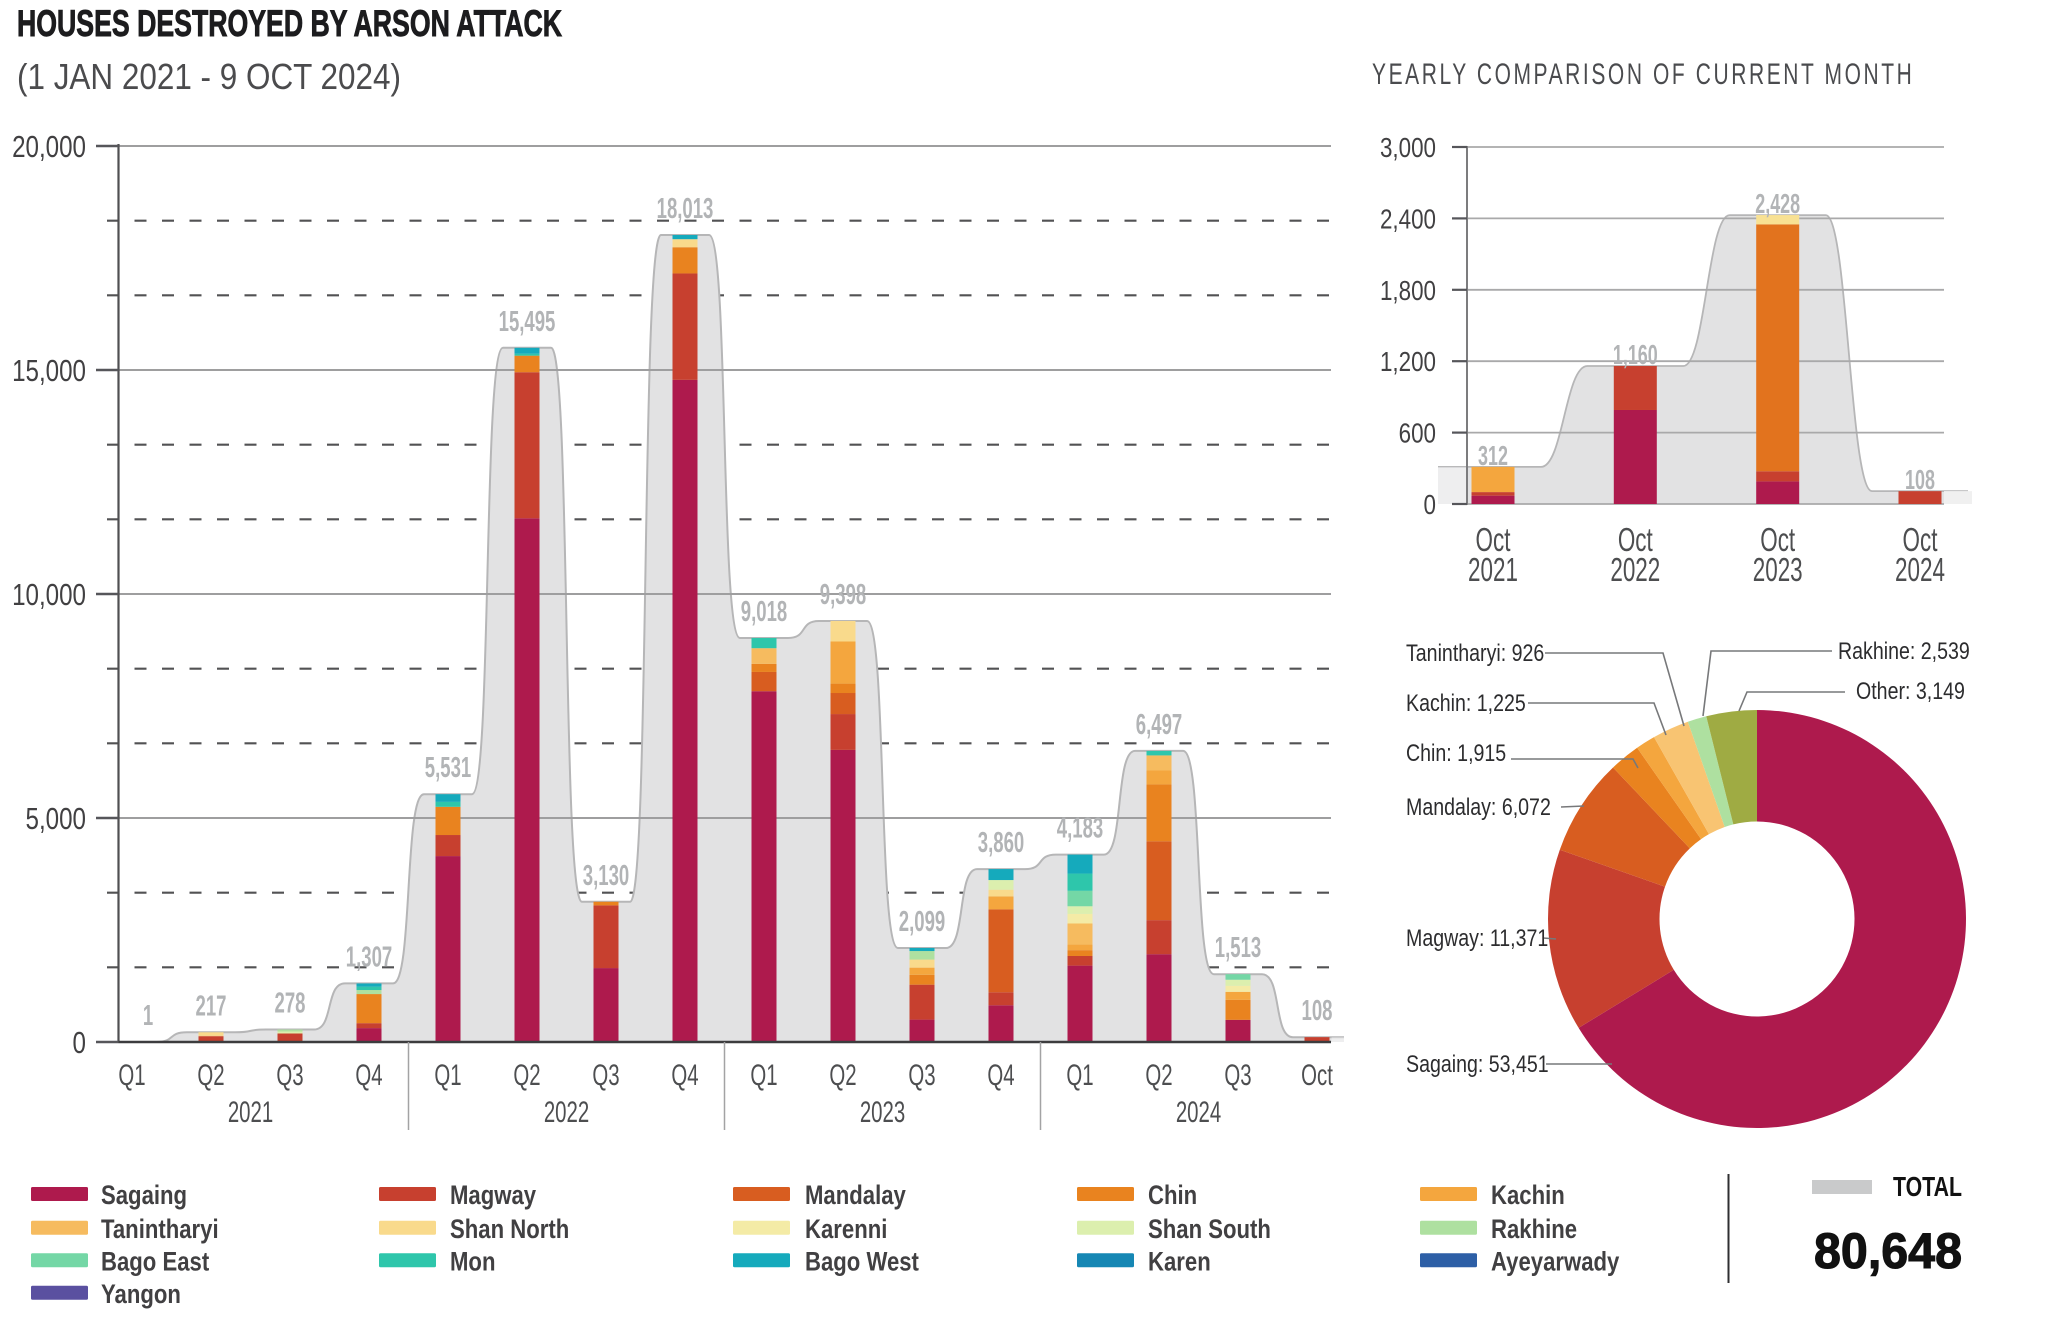 Image resolution: width=2048 pixels, height=1330 pixels. I want to click on svg-text: Mandalay, so click(855, 1196).